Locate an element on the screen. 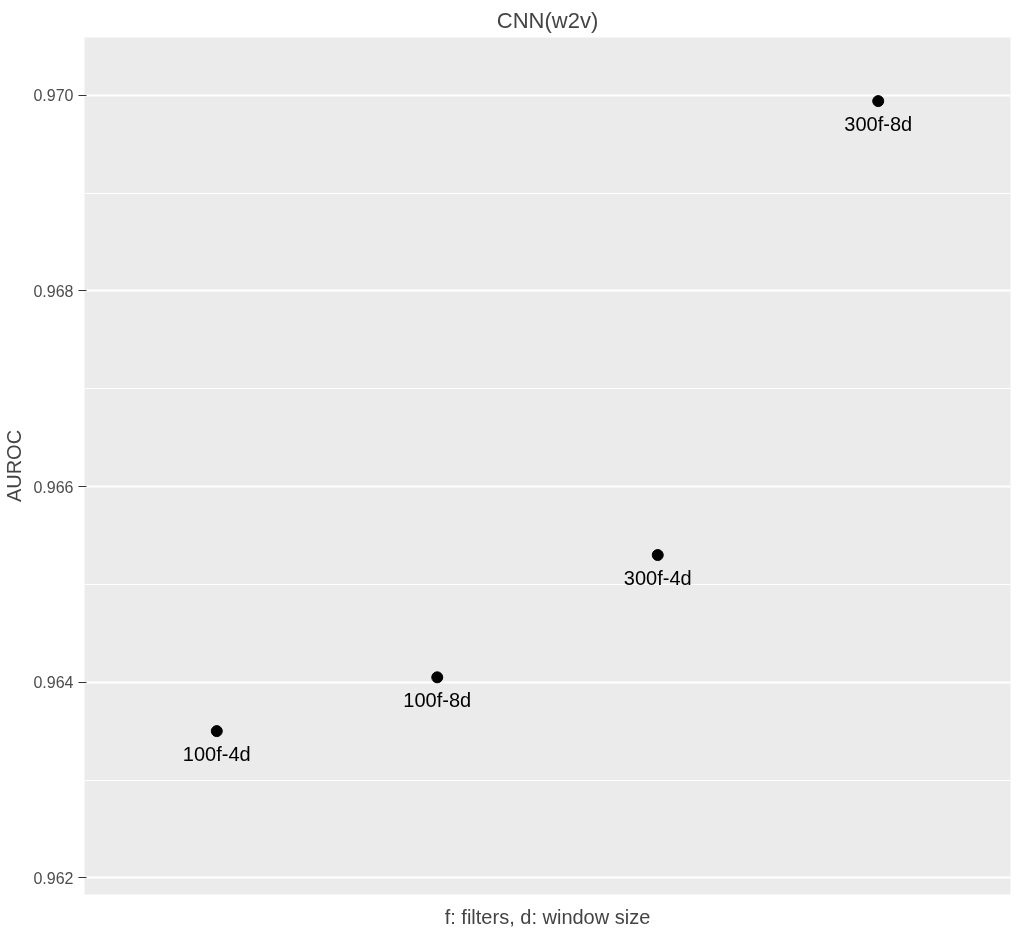 This screenshot has width=1025, height=938. data-label: 100f-4d is located at coordinates (216, 754).